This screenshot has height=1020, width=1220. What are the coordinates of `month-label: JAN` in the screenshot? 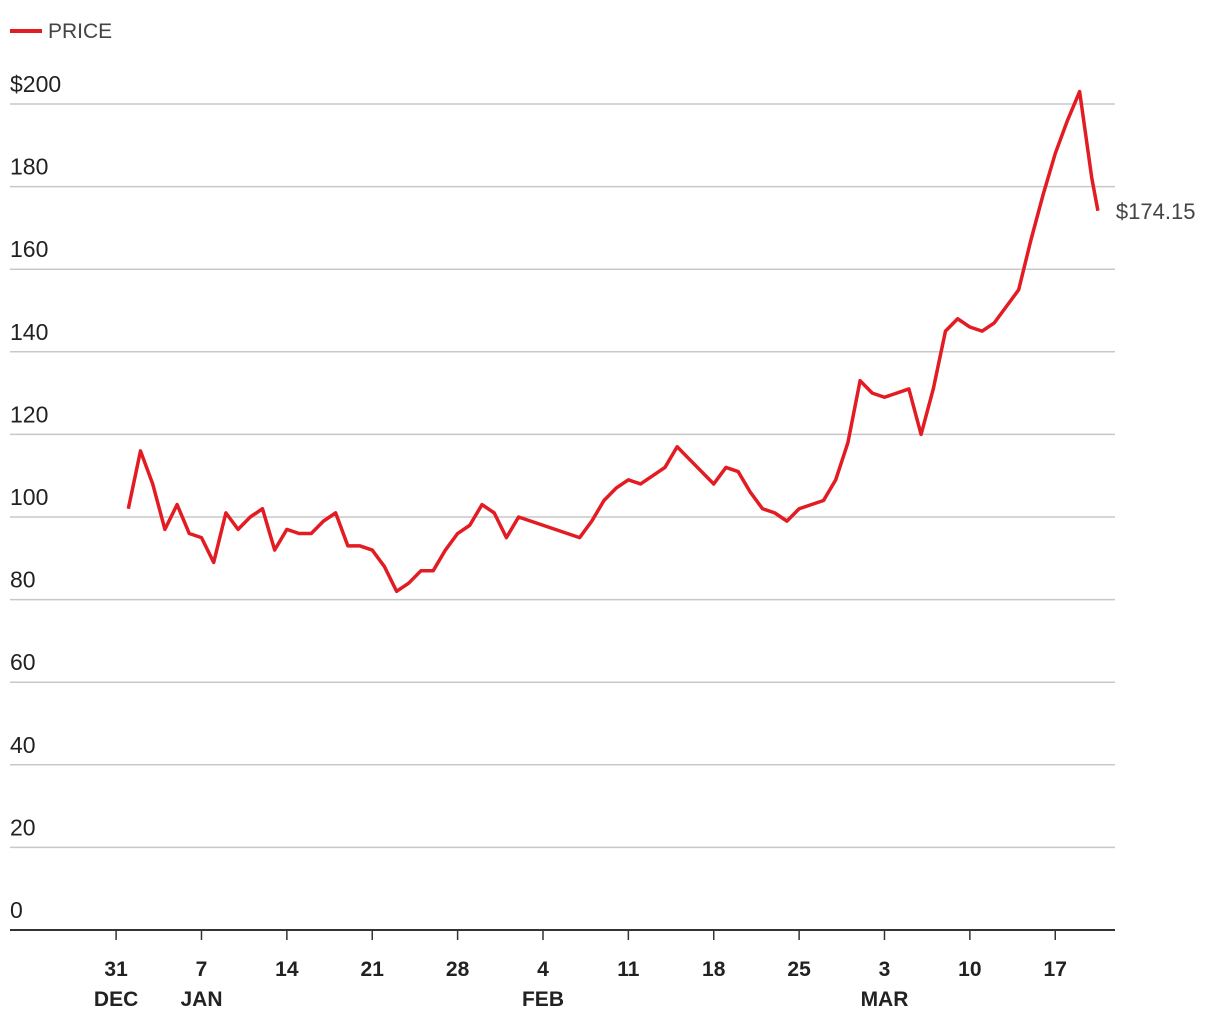 It's located at (201, 999).